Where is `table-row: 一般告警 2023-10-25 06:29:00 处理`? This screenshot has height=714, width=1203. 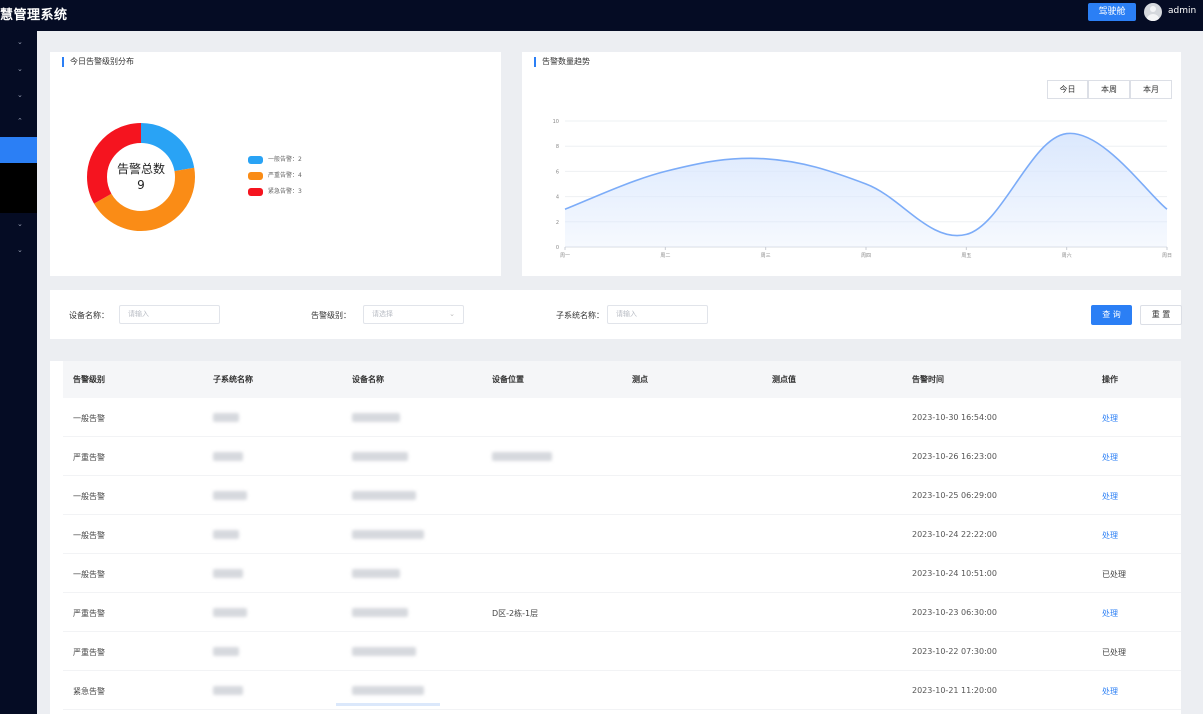 table-row: 一般告警 2023-10-25 06:29:00 处理 is located at coordinates (622, 495).